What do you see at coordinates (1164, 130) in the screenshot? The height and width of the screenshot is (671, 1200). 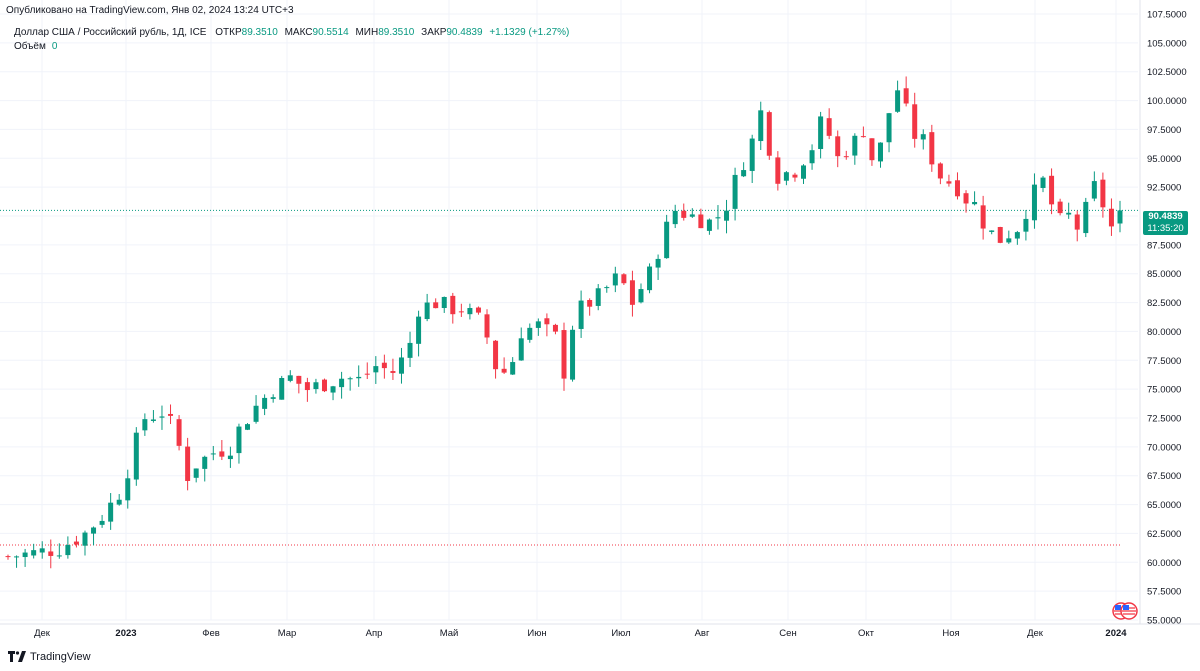 I see `y-tick-label: 97.5000` at bounding box center [1164, 130].